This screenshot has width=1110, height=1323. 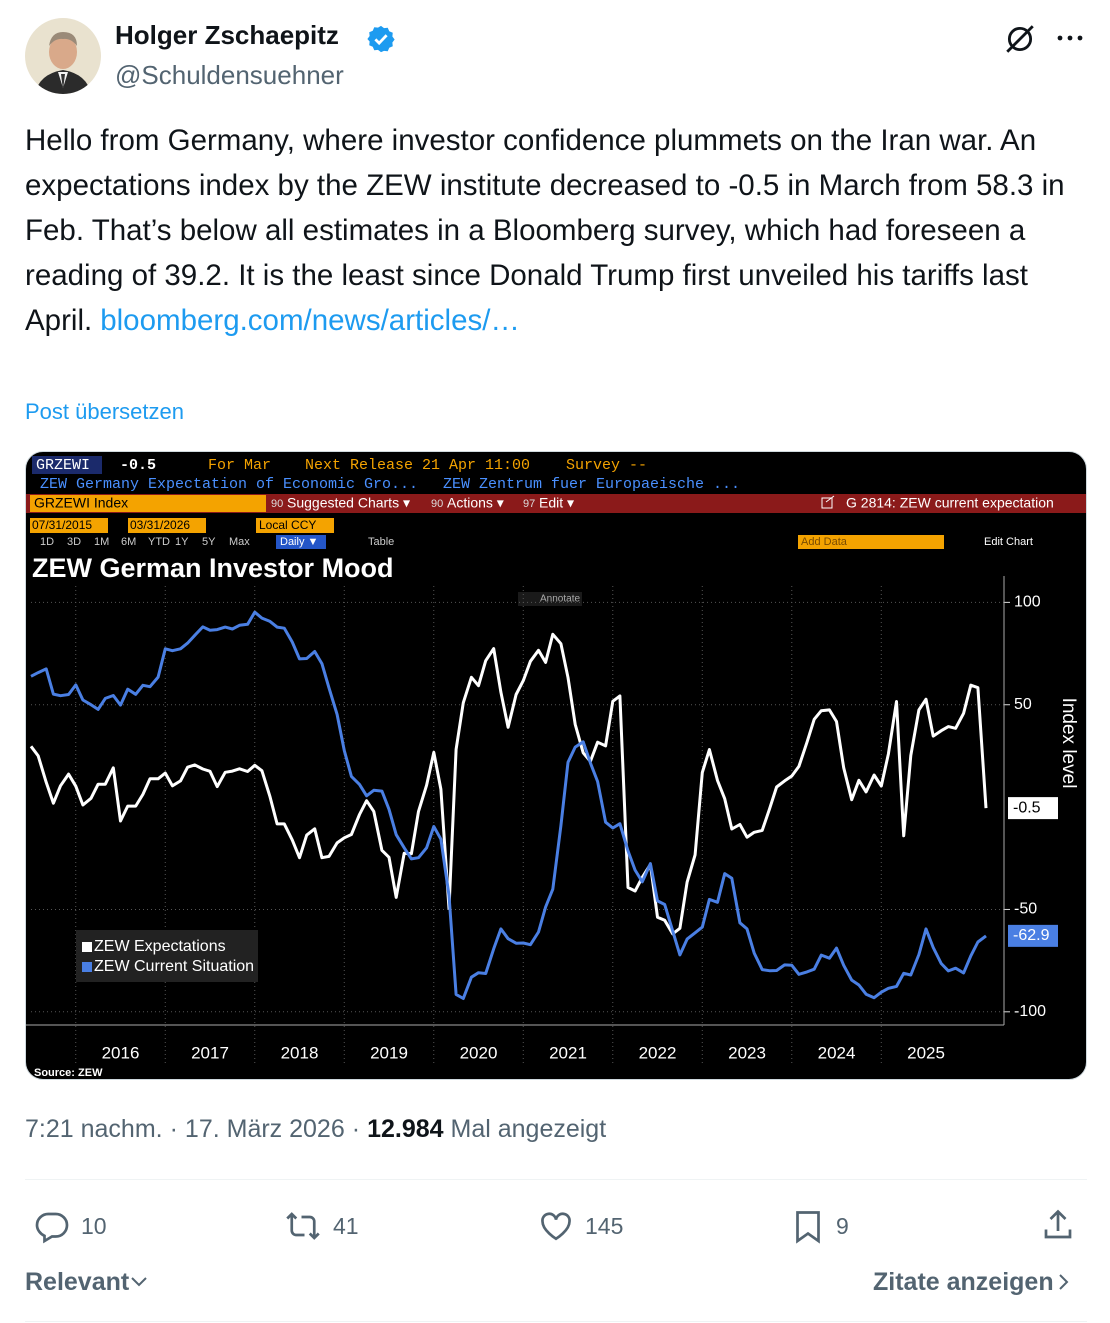 I want to click on like-count: 145, so click(x=604, y=1225).